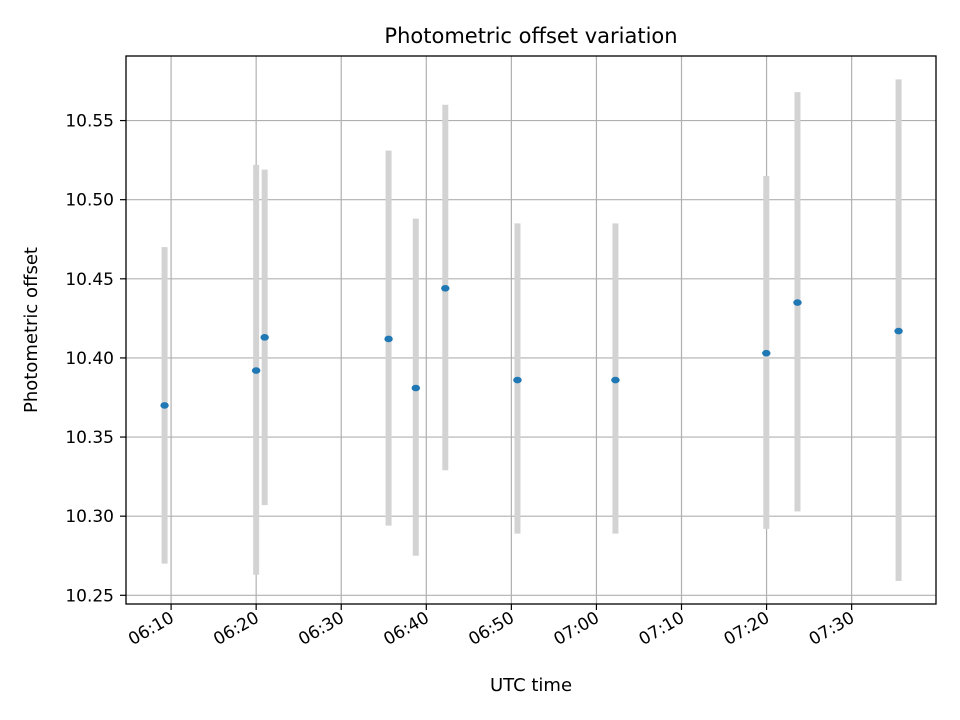  What do you see at coordinates (662, 629) in the screenshot?
I see `x-tick-label: 07:10` at bounding box center [662, 629].